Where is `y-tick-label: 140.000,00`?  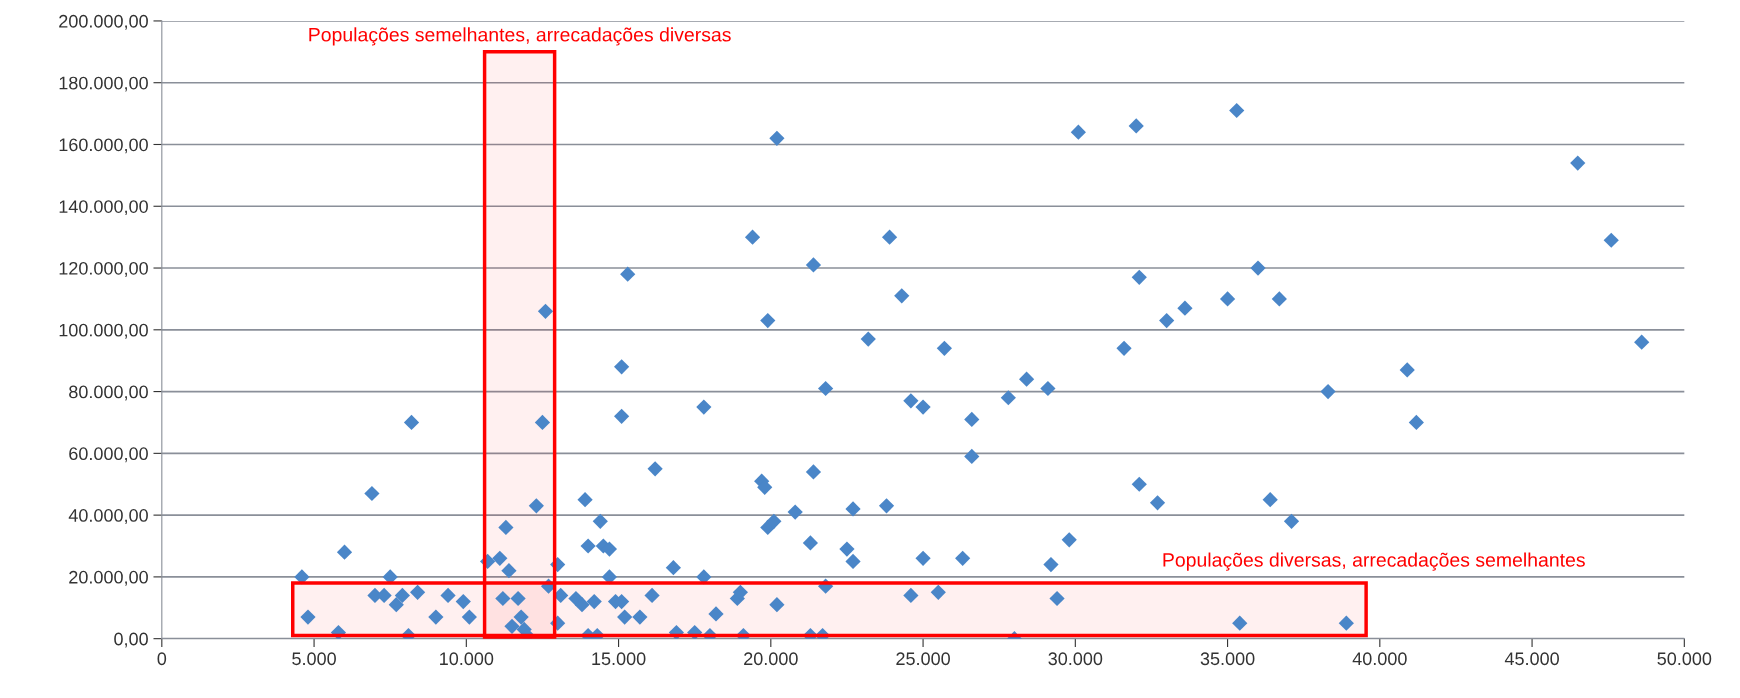 y-tick-label: 140.000,00 is located at coordinates (103, 208).